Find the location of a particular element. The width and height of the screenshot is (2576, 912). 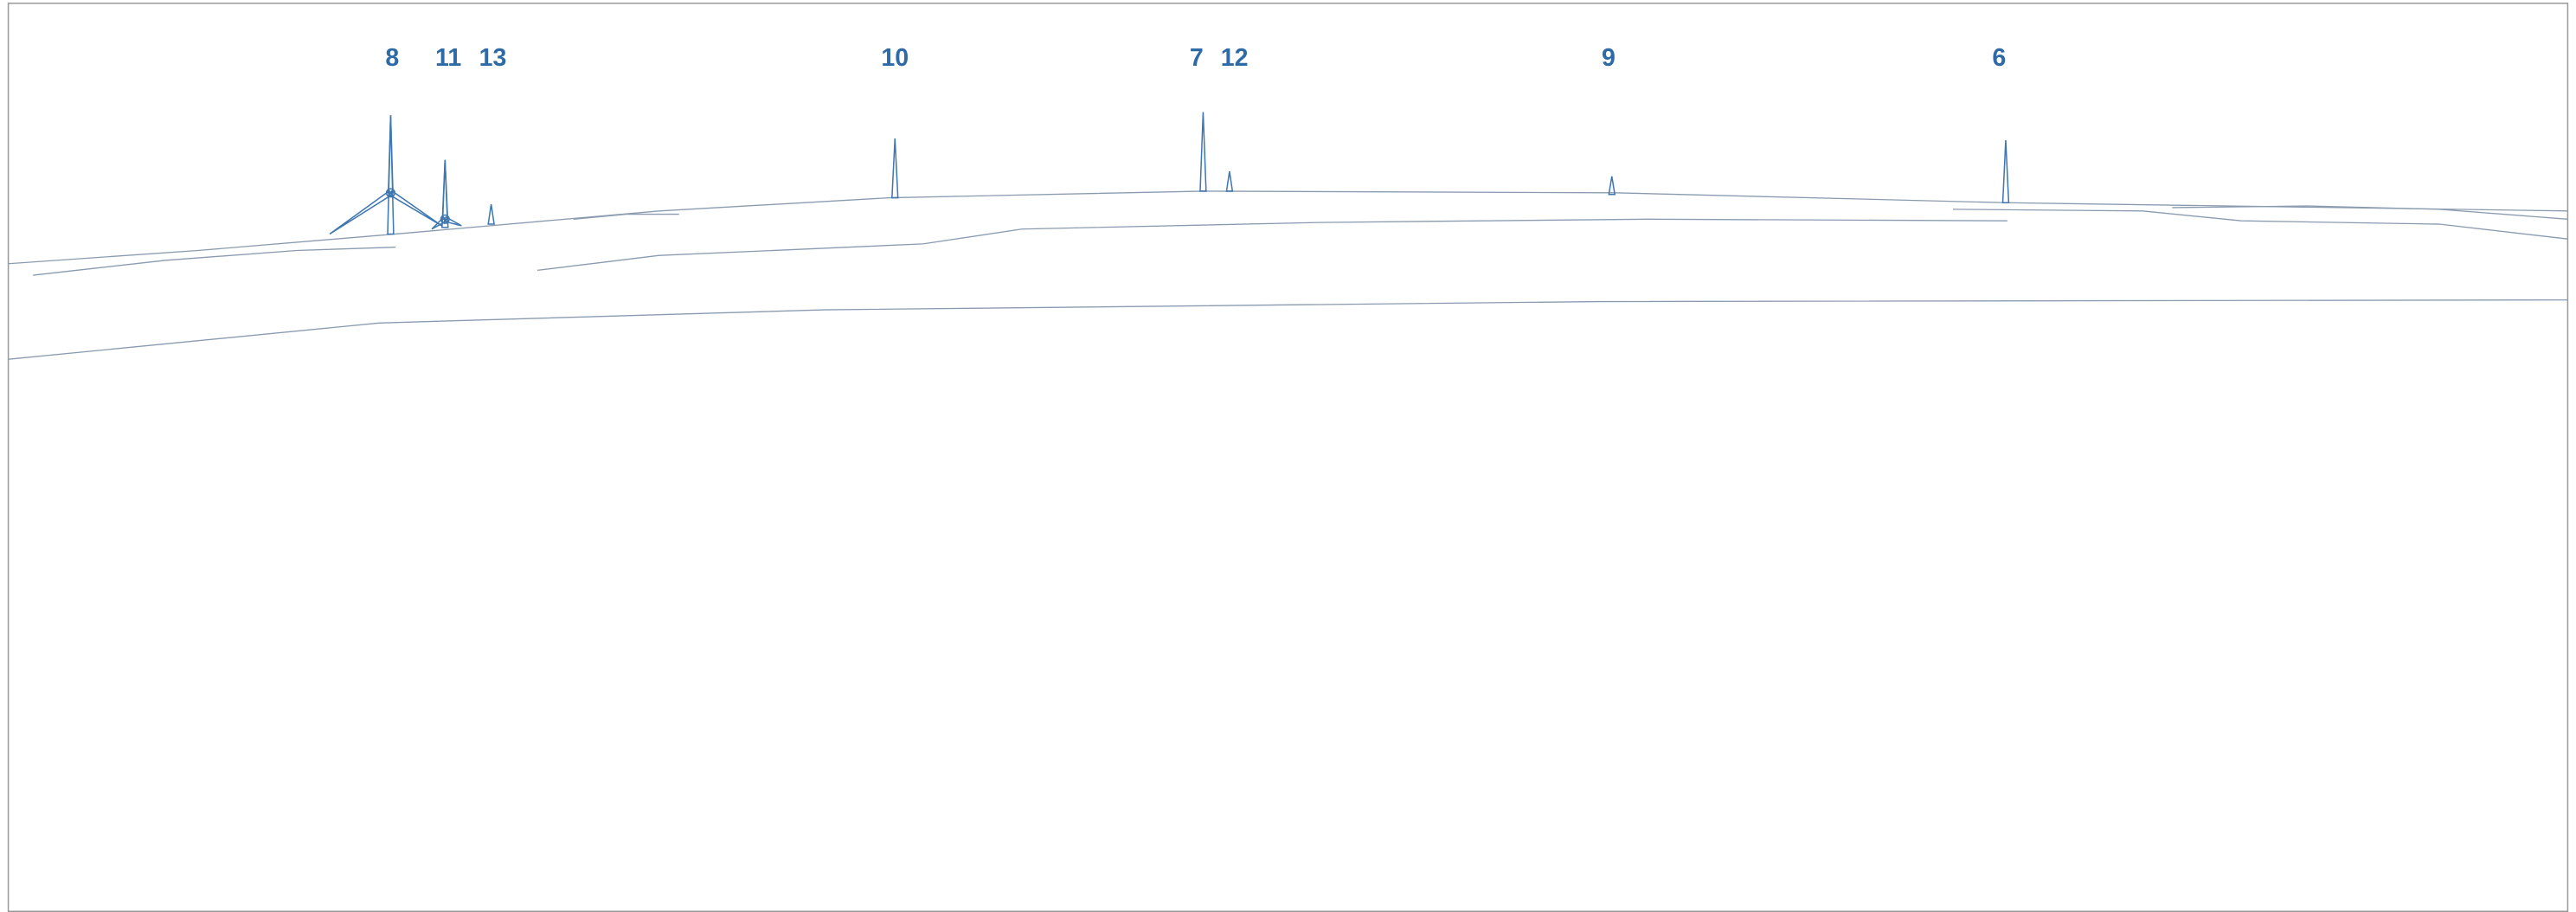

turbine-label: 7 is located at coordinates (1197, 58).